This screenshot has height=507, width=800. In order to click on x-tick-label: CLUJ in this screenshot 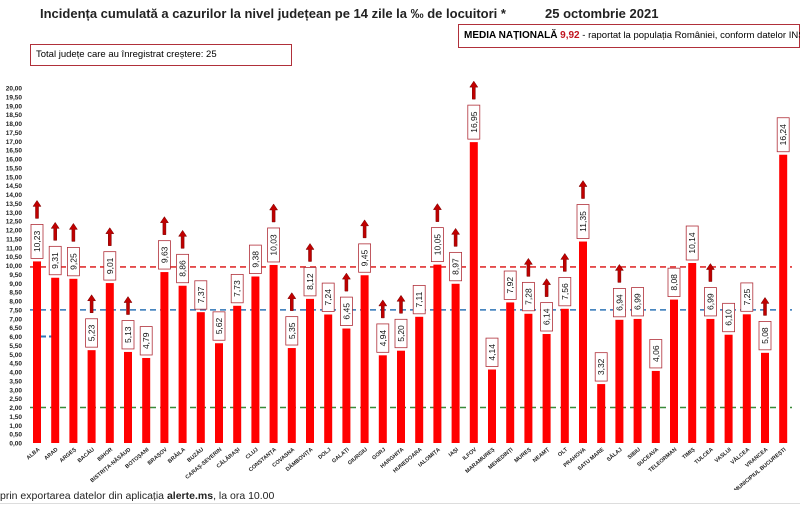, I will do `click(252, 454)`.